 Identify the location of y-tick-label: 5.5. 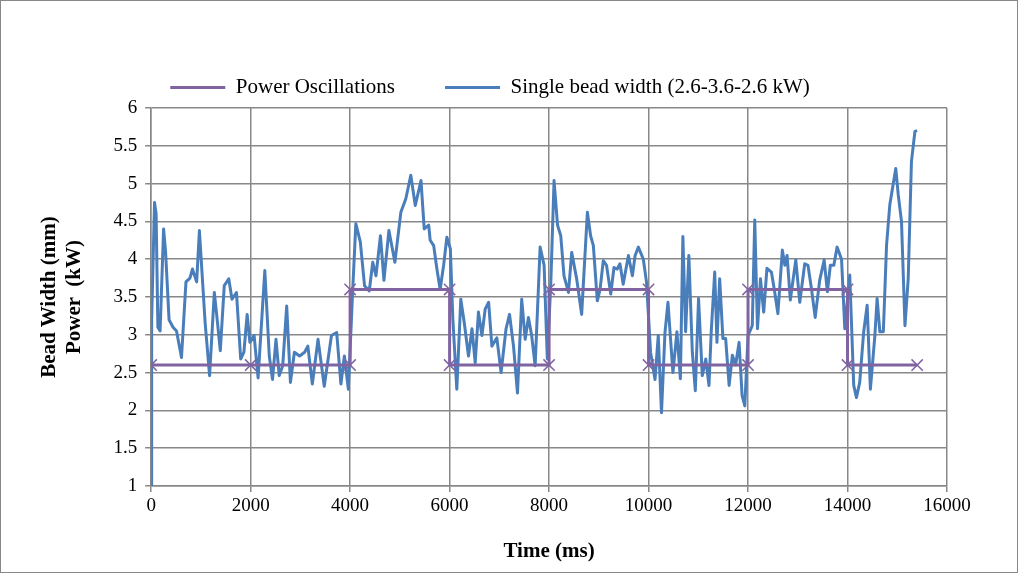
(125, 144).